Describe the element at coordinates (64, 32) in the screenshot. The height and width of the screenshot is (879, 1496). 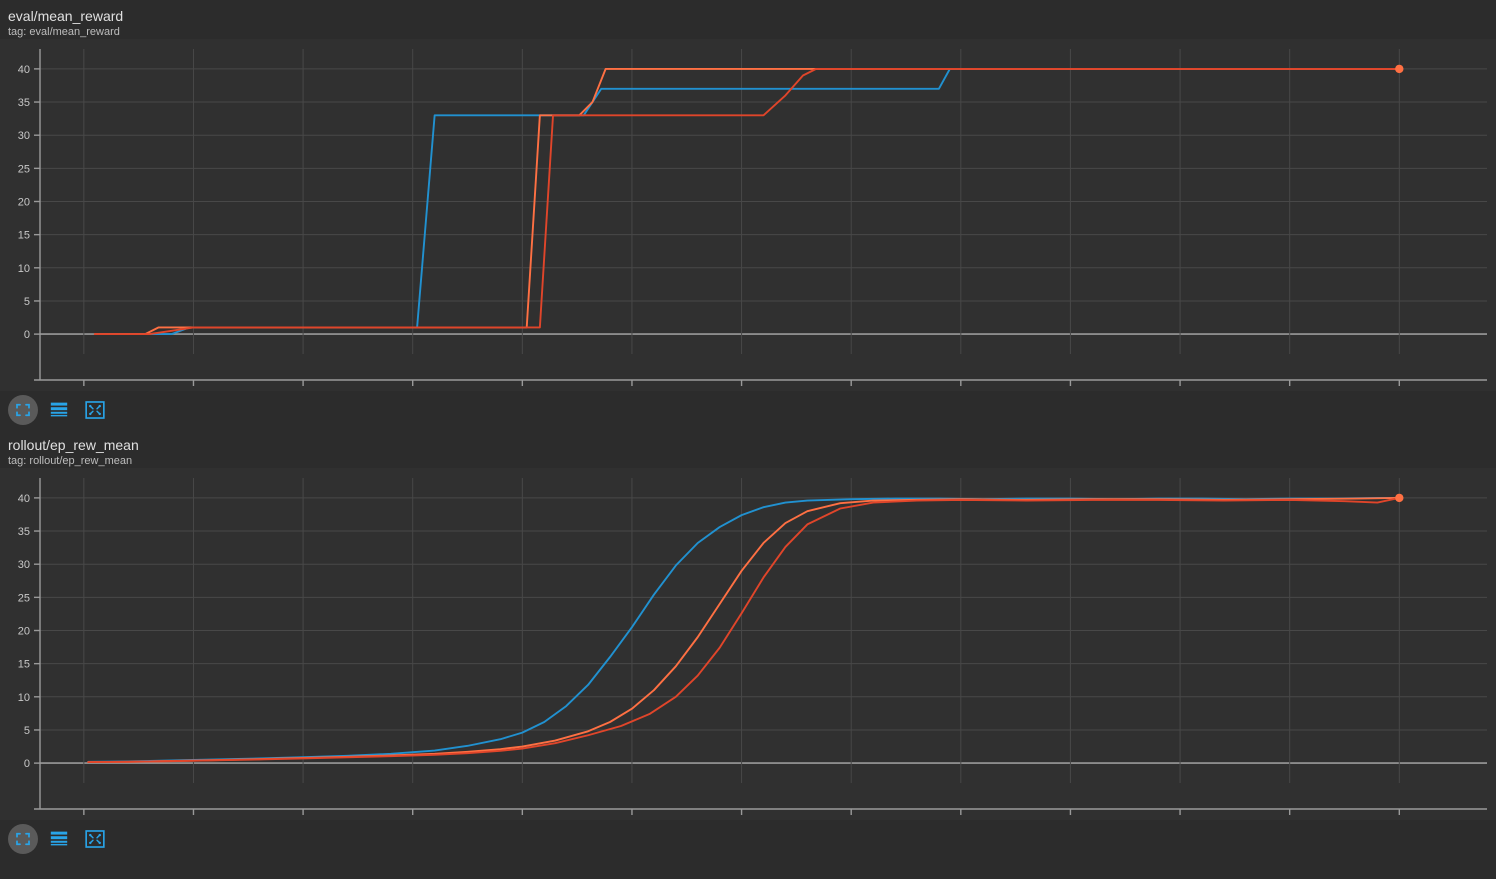
I see `card-tag: tag: eval/mean_reward` at that location.